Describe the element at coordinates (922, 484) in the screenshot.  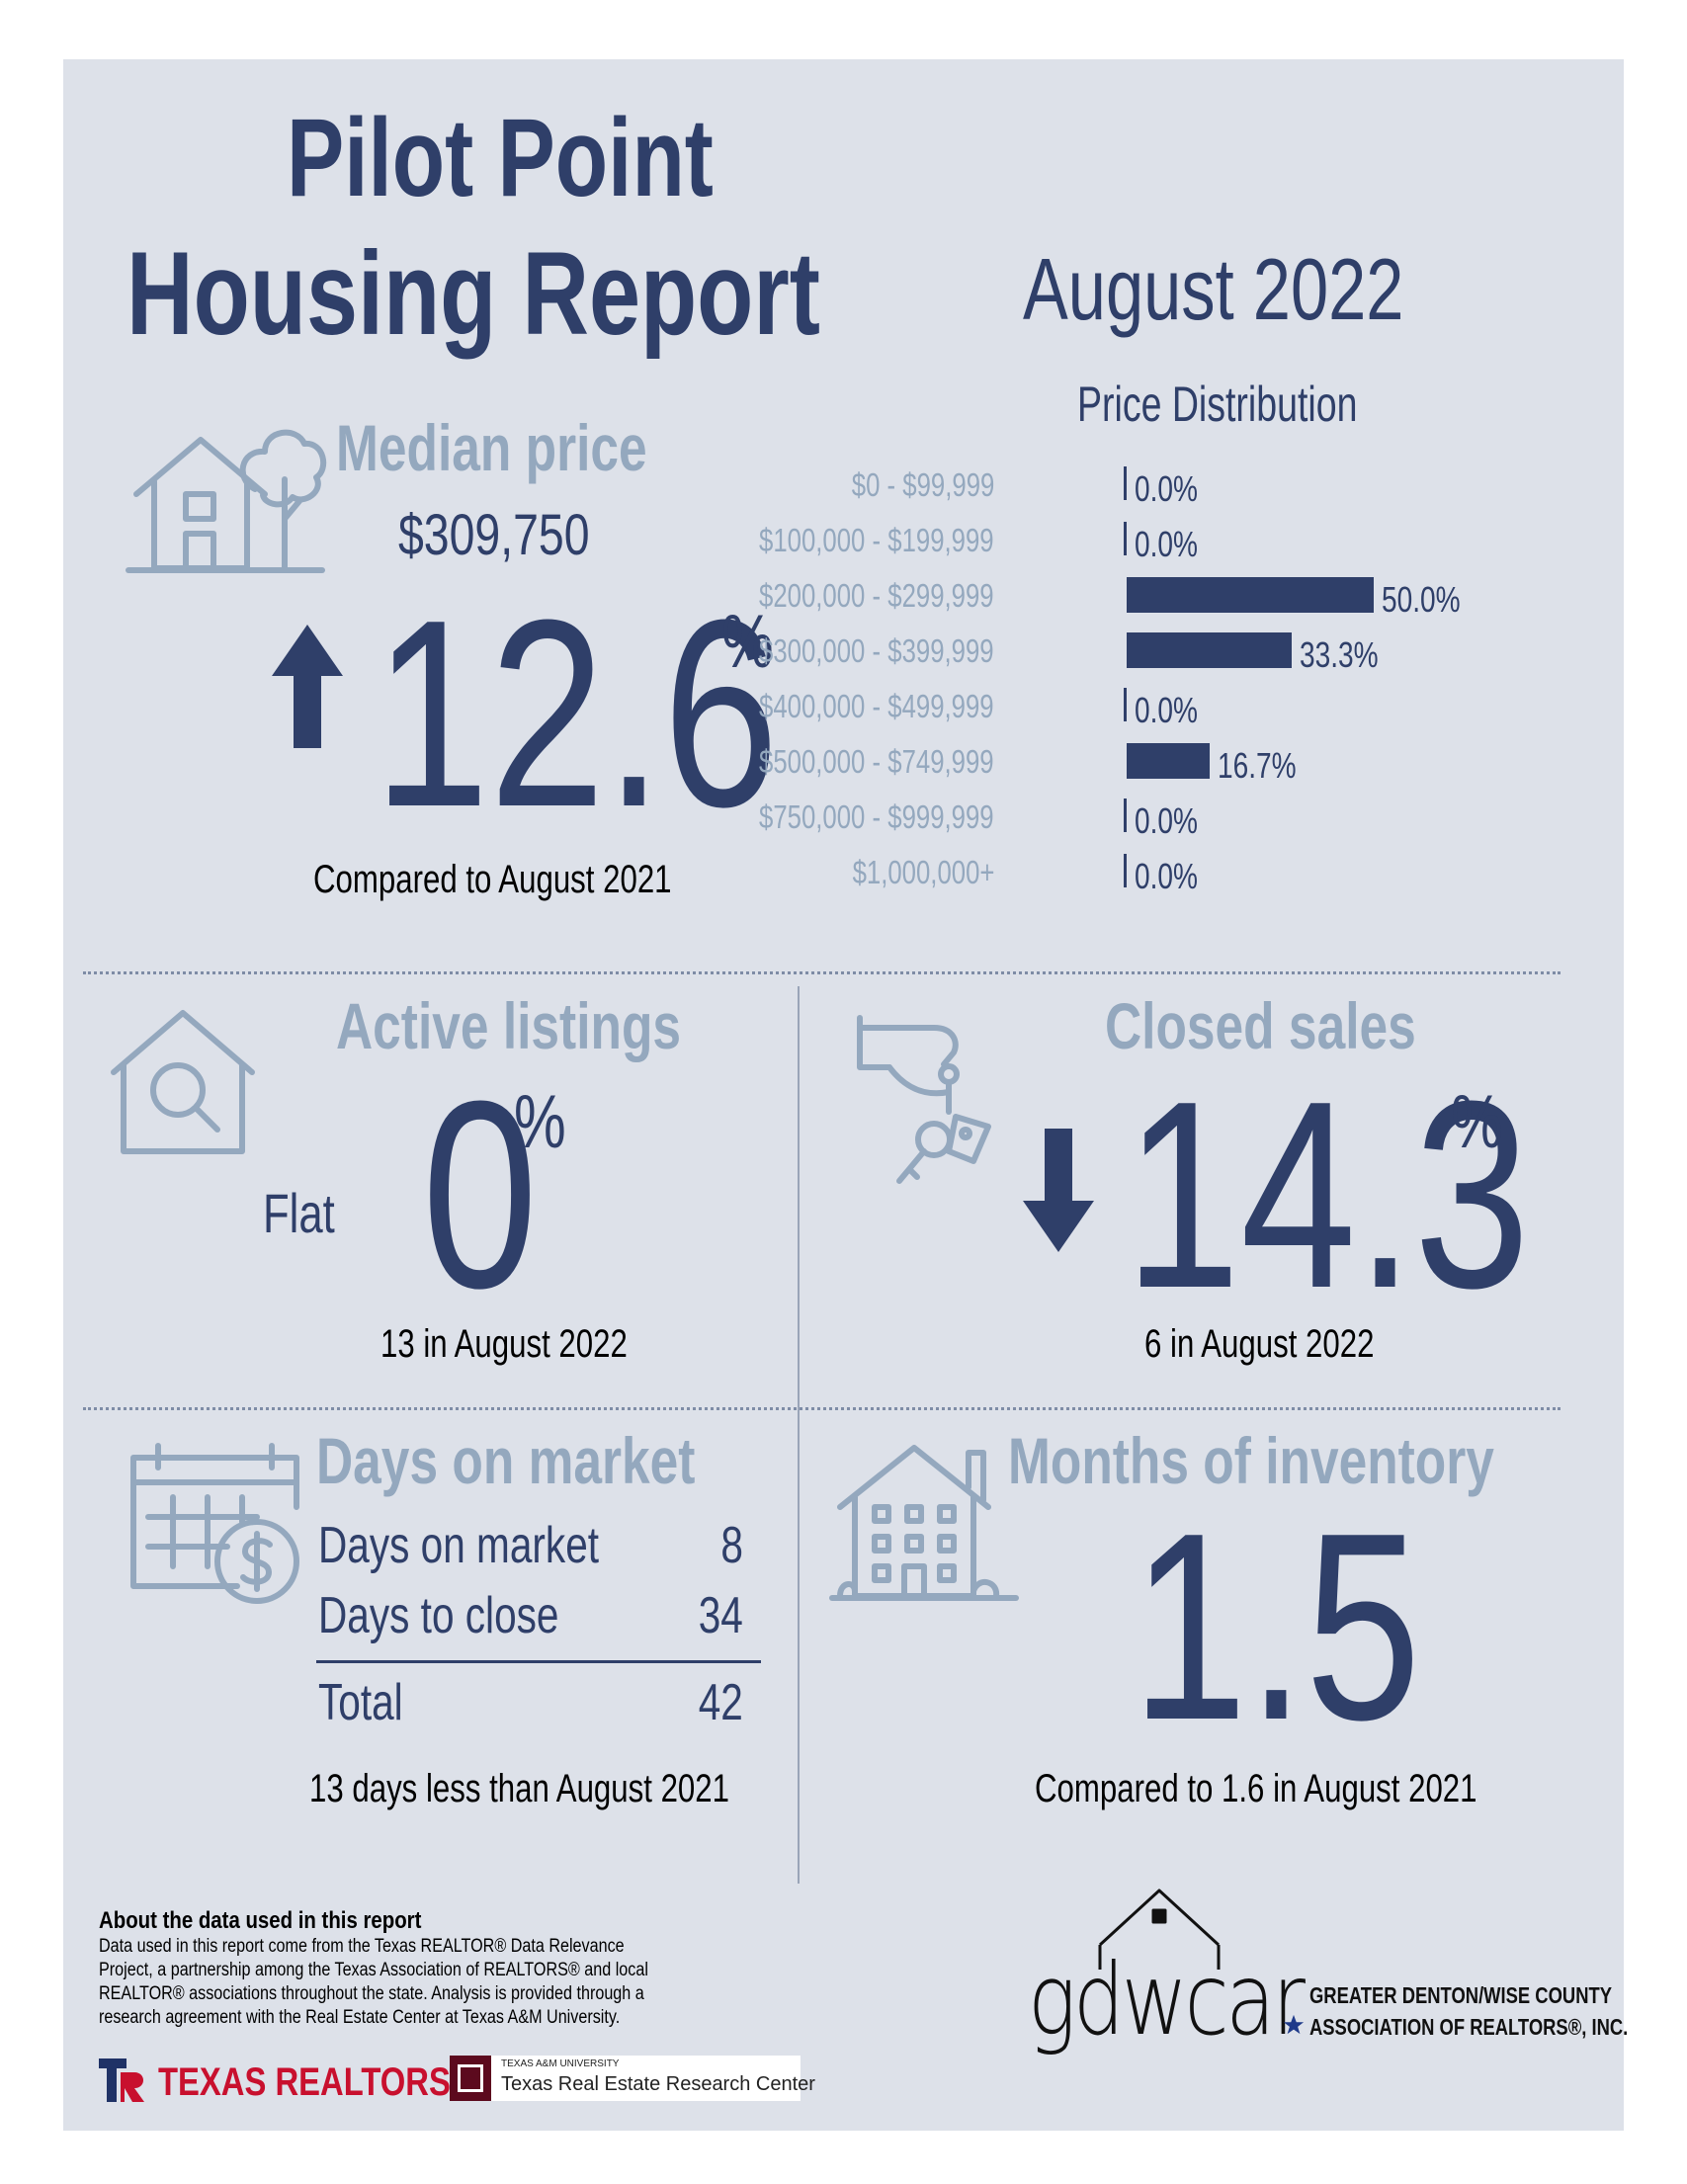
I see `price-range-label: $0 - $99,999` at that location.